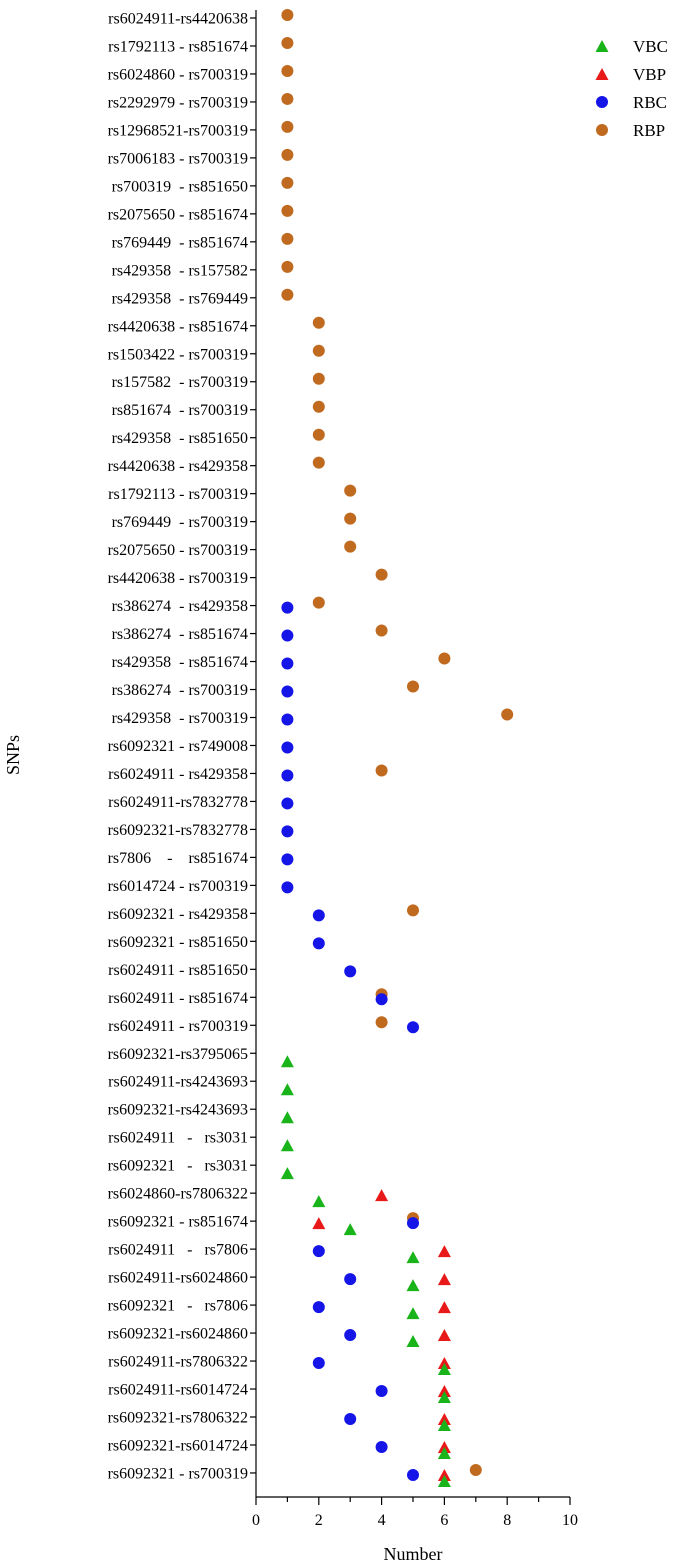 The width and height of the screenshot is (685, 1568). I want to click on y-tick-label: rs6092321-rs7832778, so click(178, 830).